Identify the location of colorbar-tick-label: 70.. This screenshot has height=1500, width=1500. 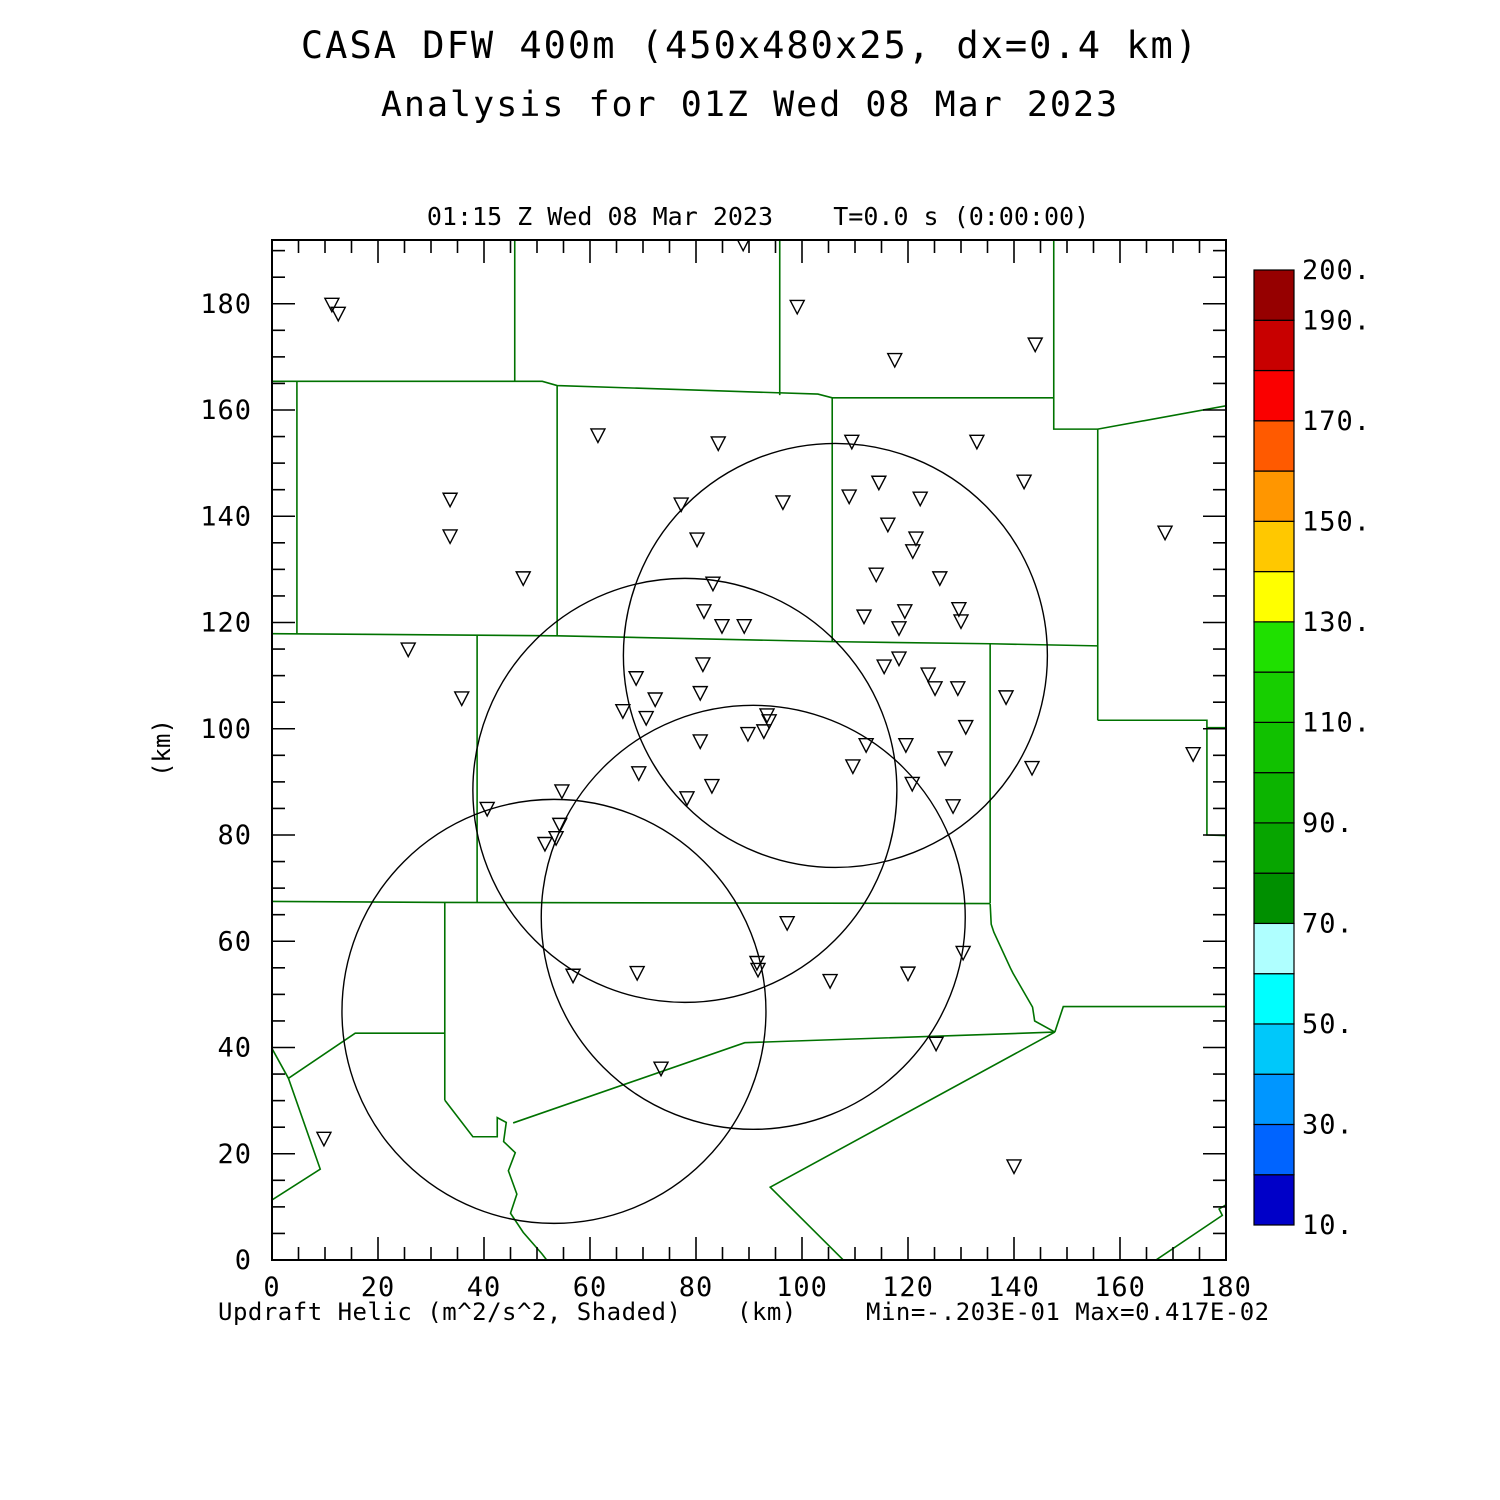
(1328, 923).